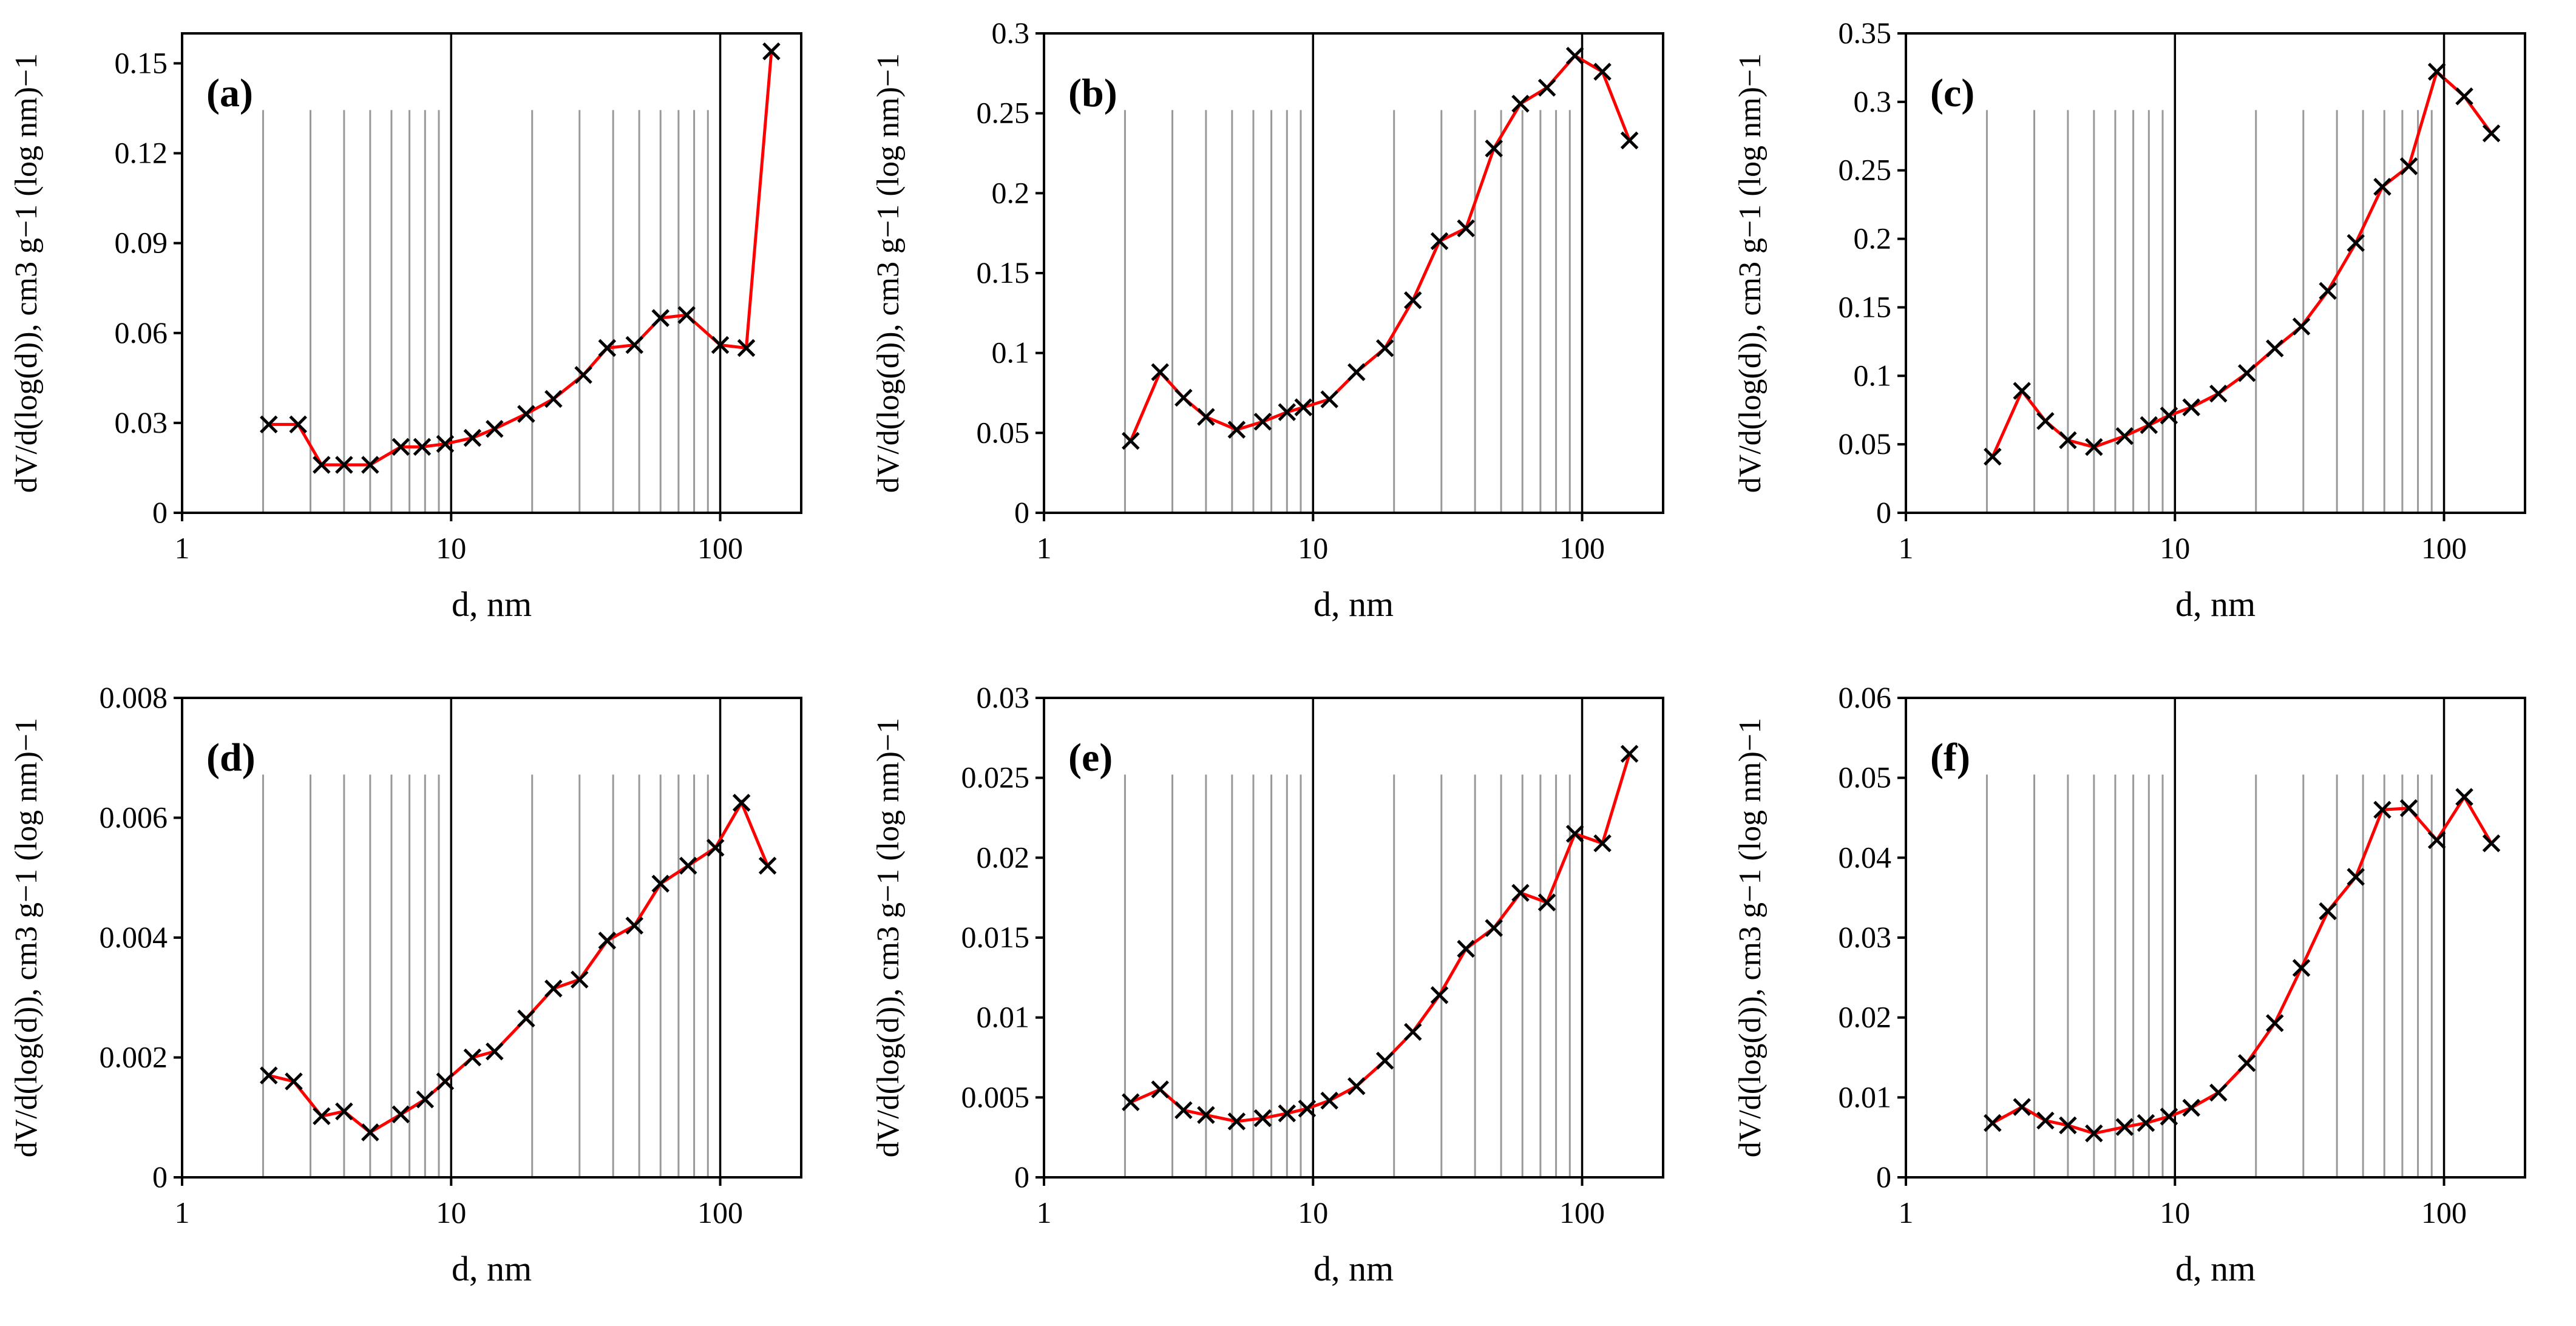  I want to click on chart-f-ytick-label: 0.03, so click(1865, 937).